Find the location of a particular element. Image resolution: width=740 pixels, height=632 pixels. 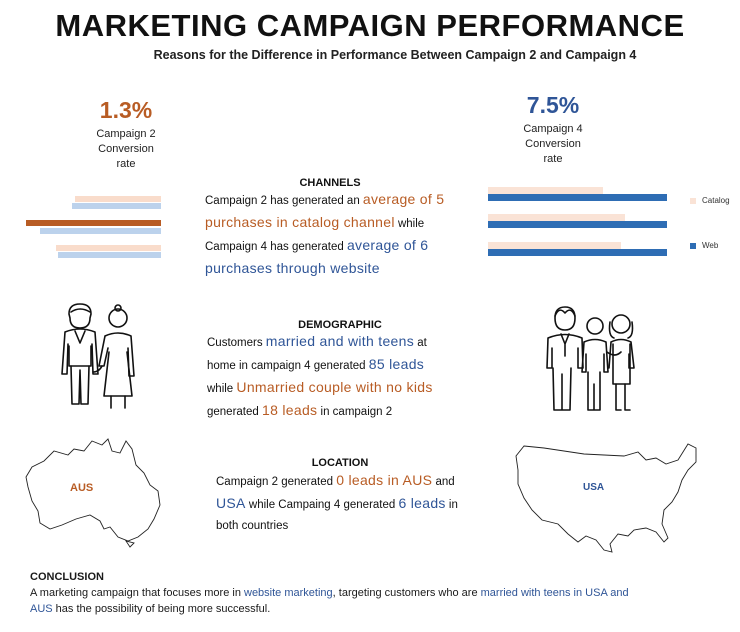

australia-map-icon is located at coordinates (93, 493).